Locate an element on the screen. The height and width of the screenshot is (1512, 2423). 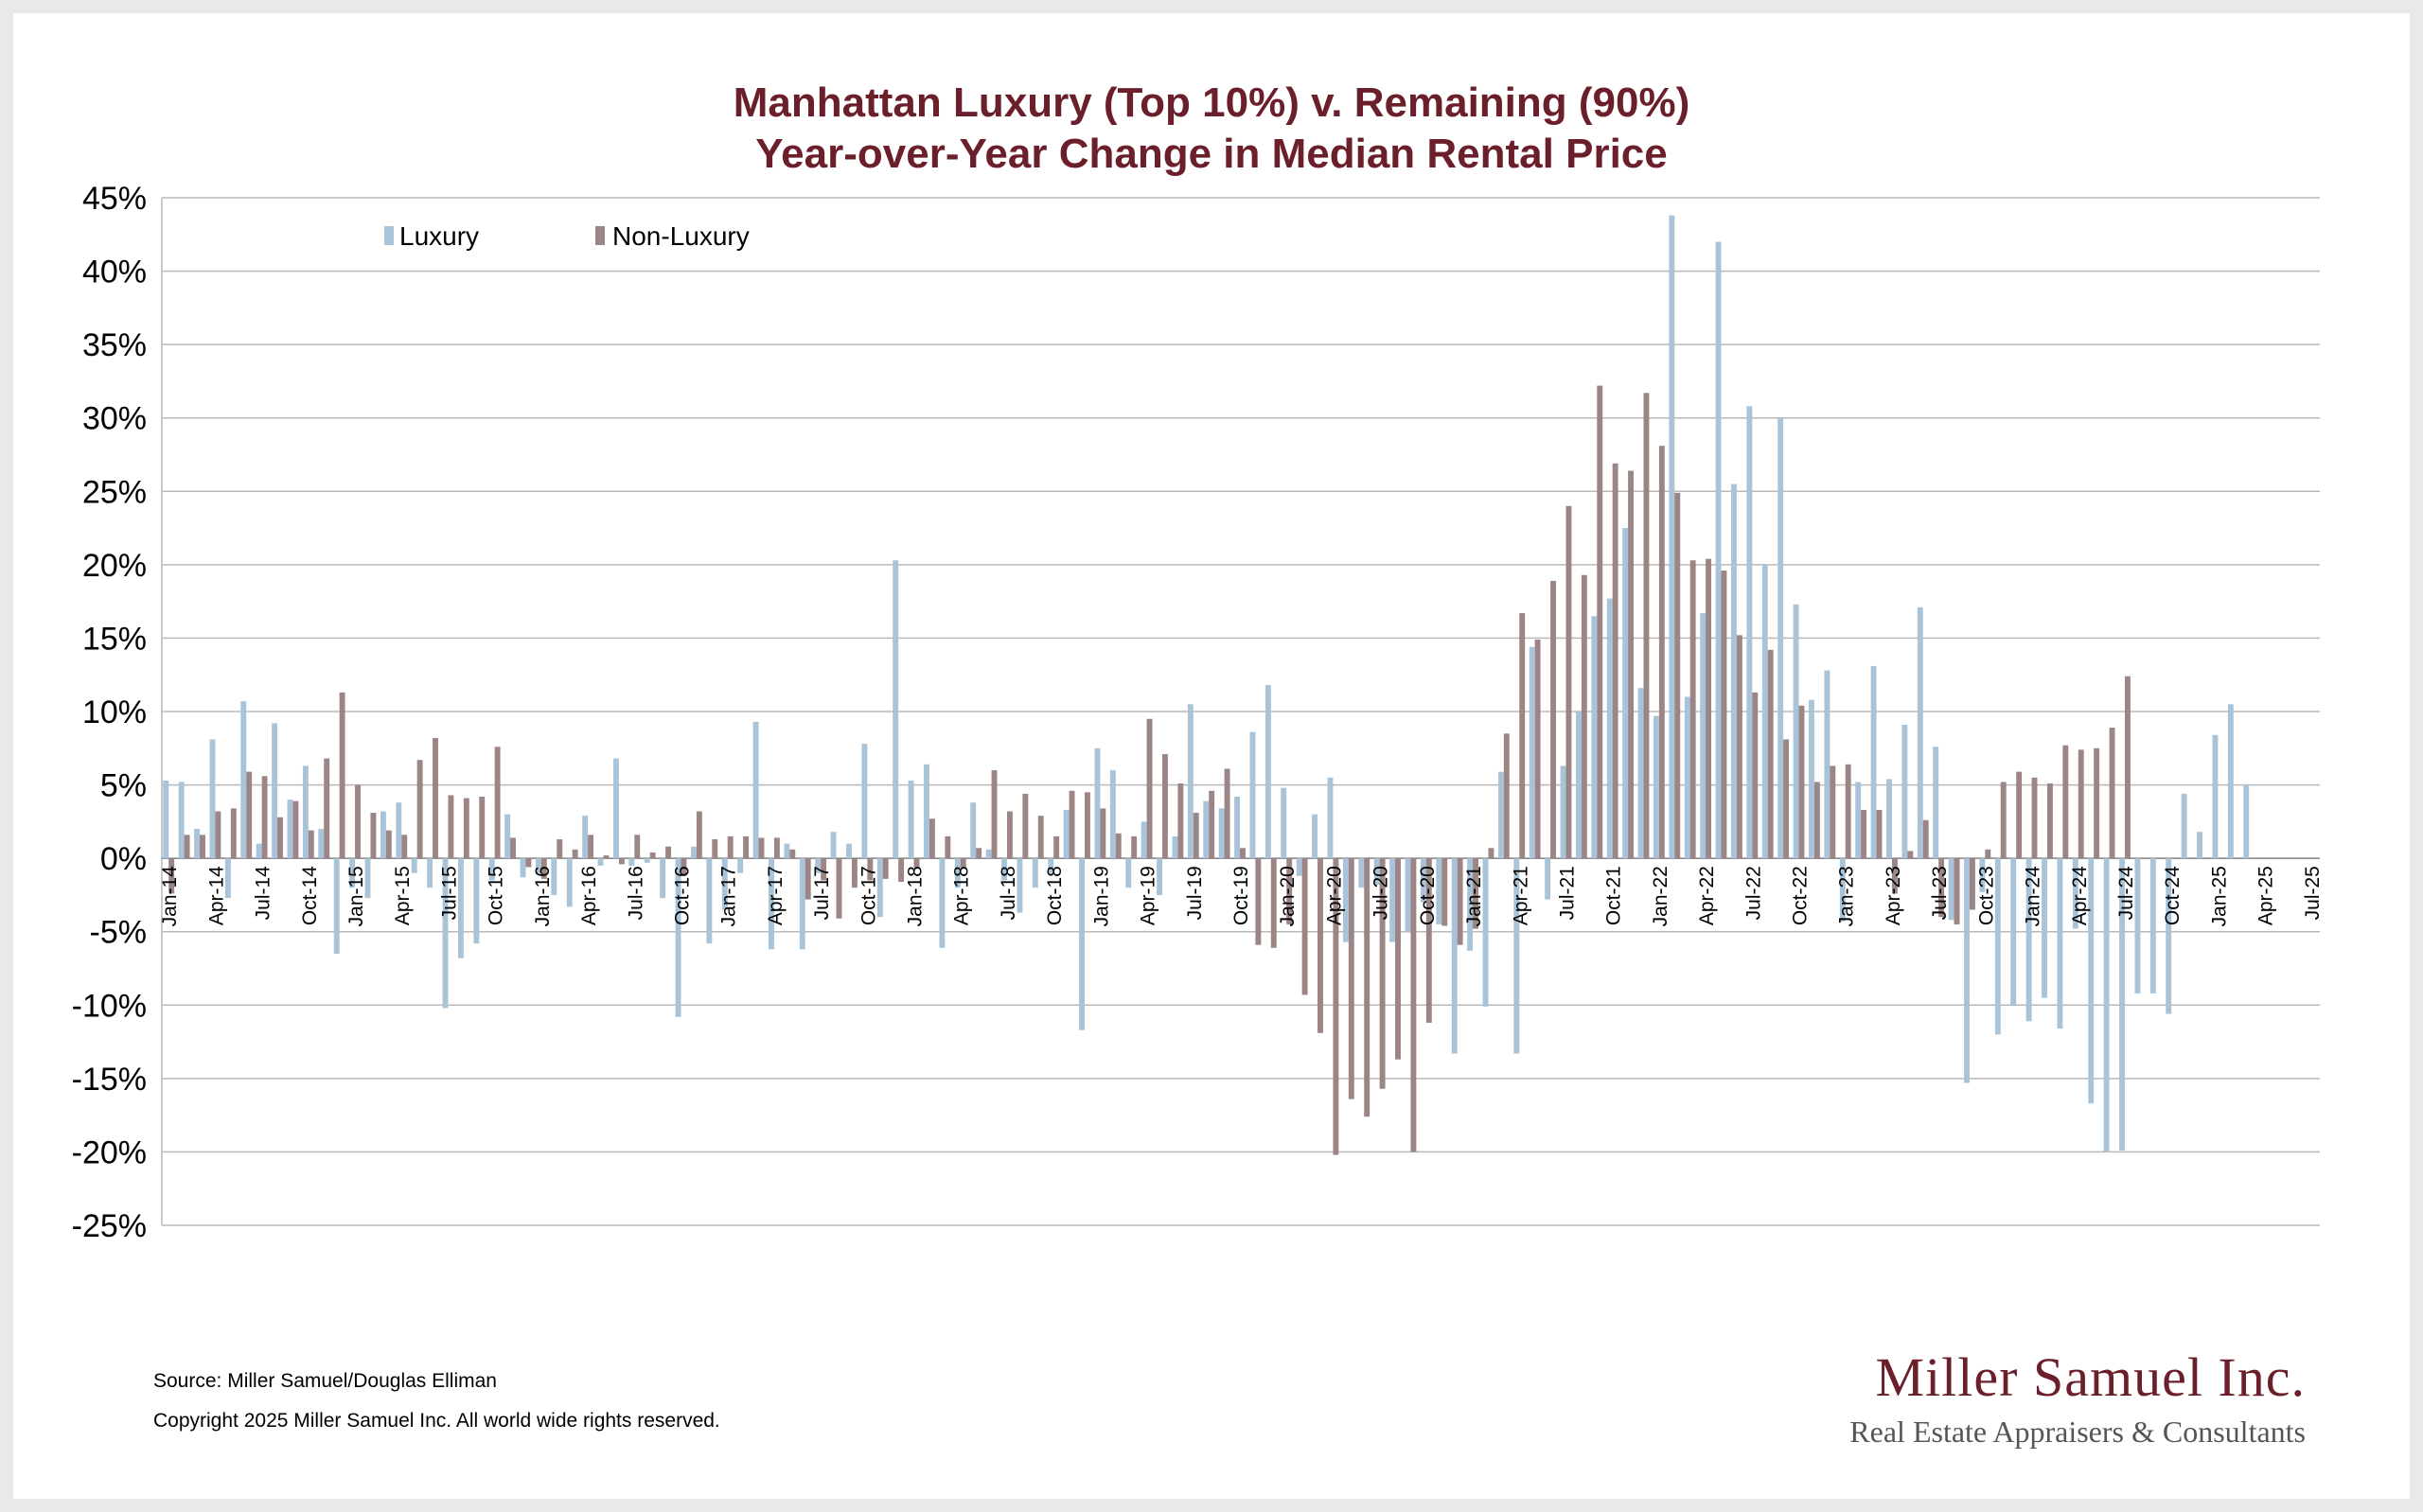
x-tick-label: Apr-21 is located at coordinates (1520, 895).